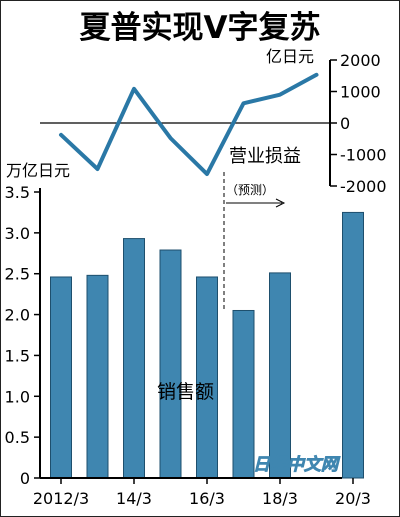  I want to click on operating-profit-points, so click(188, 124).